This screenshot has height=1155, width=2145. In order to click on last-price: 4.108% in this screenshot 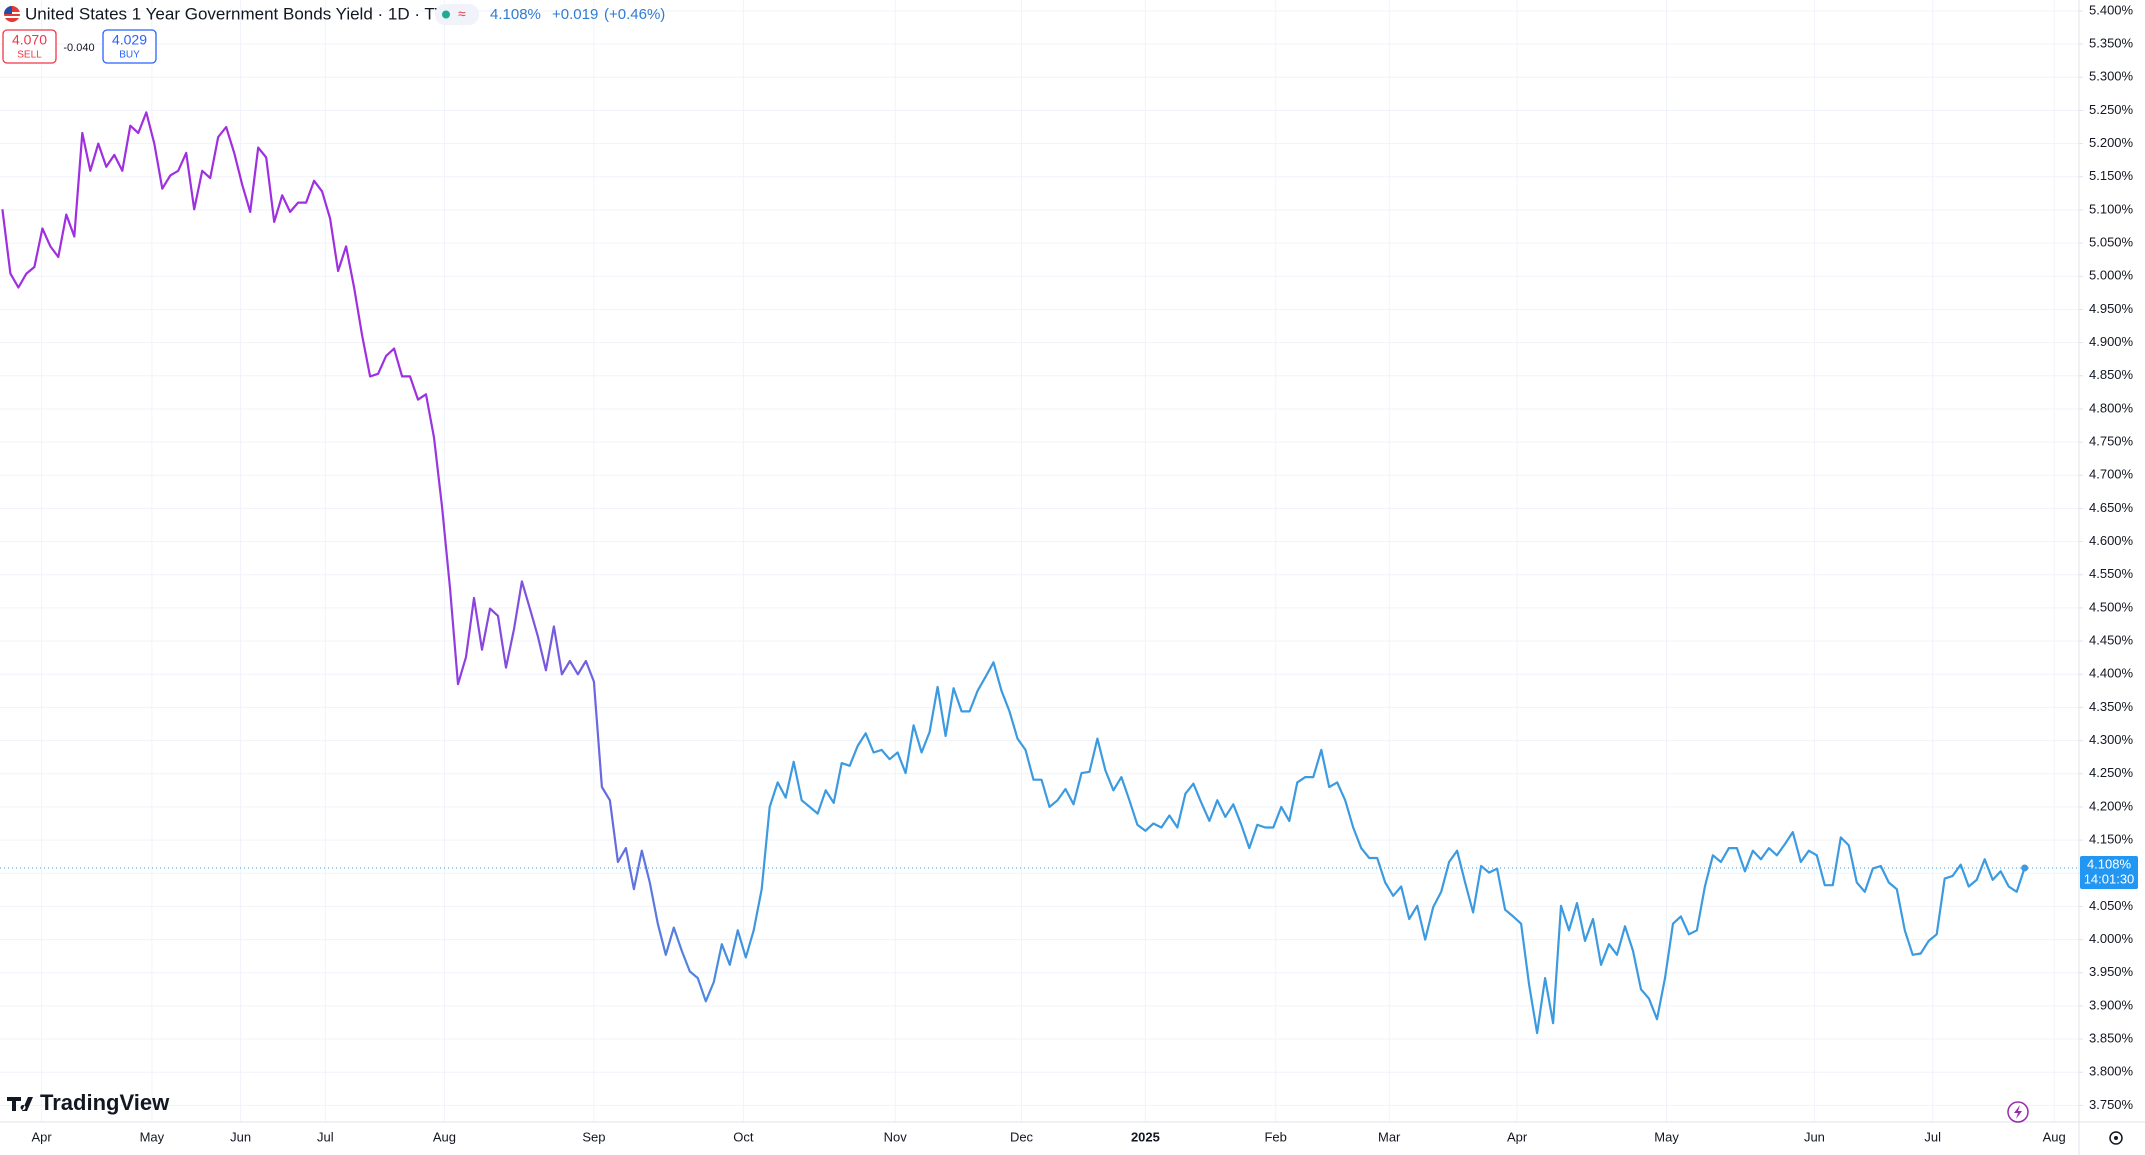, I will do `click(515, 14)`.